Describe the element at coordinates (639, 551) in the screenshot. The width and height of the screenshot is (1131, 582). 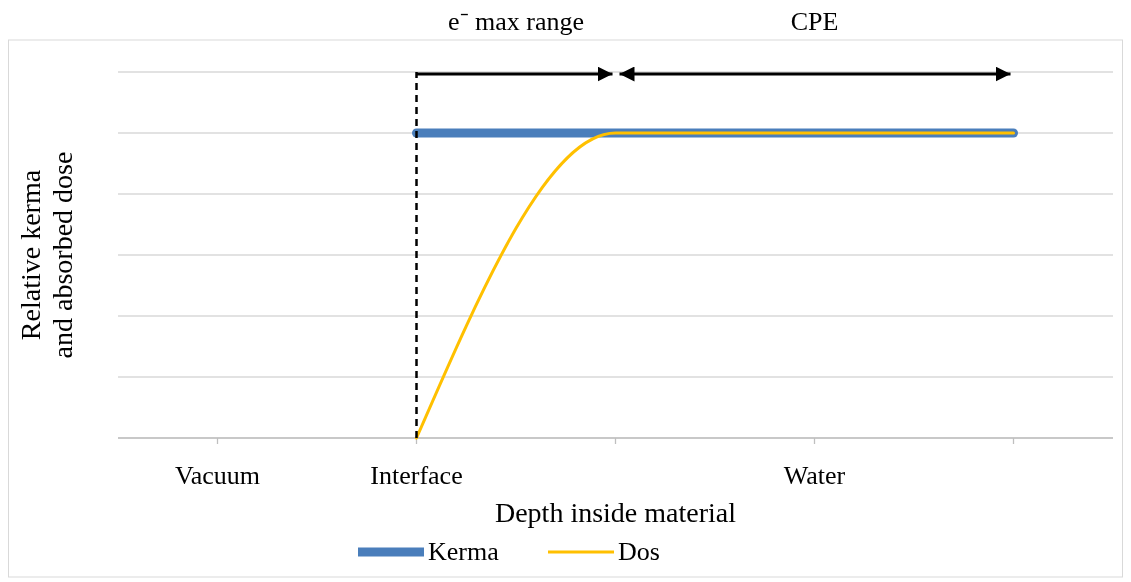
I see `legend-label: Dos` at that location.